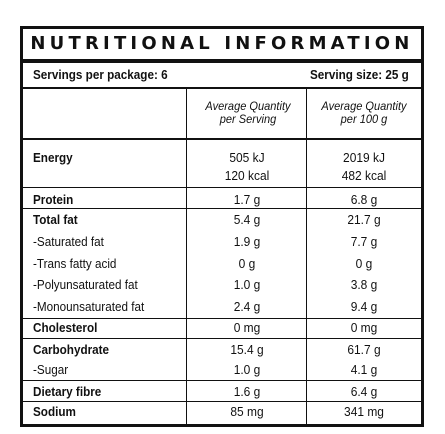 Image resolution: width=445 pixels, height=434 pixels. I want to click on col-header-per-100g-line2: per 100 g, so click(364, 119).